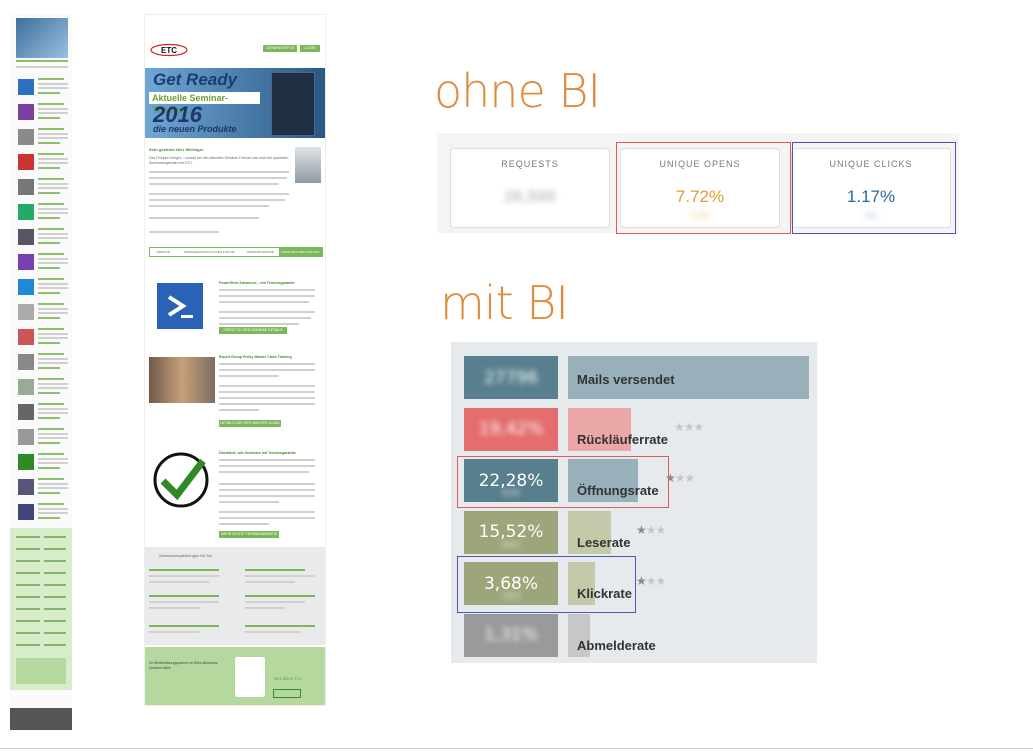  I want to click on metric-value: 1,31%, so click(510, 635).